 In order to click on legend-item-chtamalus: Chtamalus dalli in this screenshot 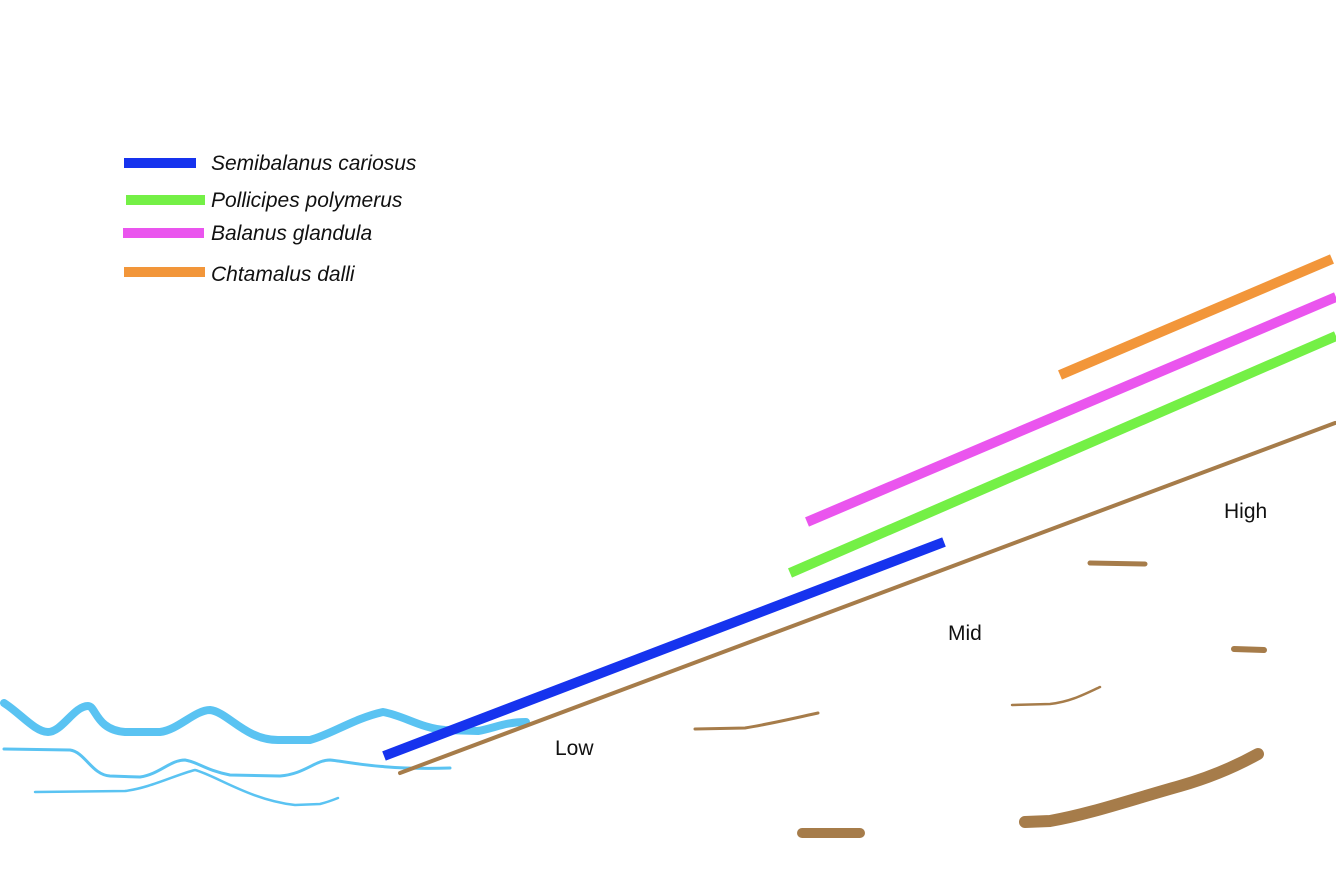, I will do `click(240, 274)`.